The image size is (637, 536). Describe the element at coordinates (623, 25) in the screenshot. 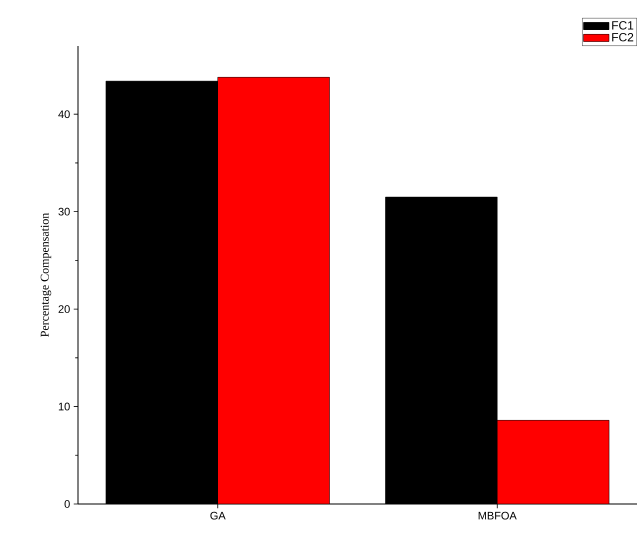

I see `legend-label: FC1` at that location.